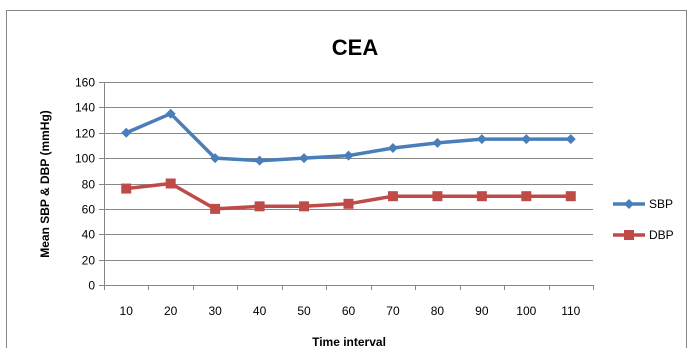  I want to click on x-tick-label: 20, so click(171, 311).